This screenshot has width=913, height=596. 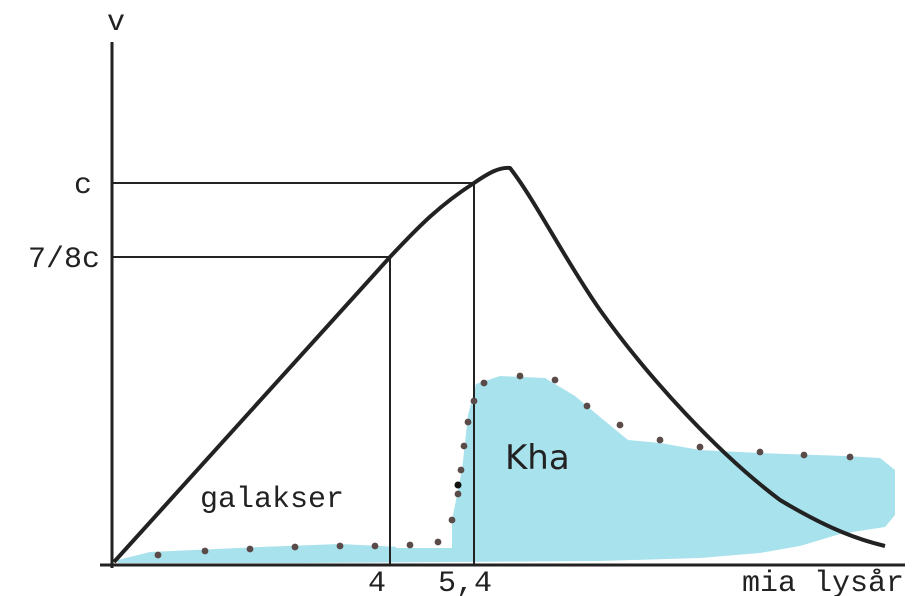 What do you see at coordinates (83, 186) in the screenshot?
I see `y-tick-c: c` at bounding box center [83, 186].